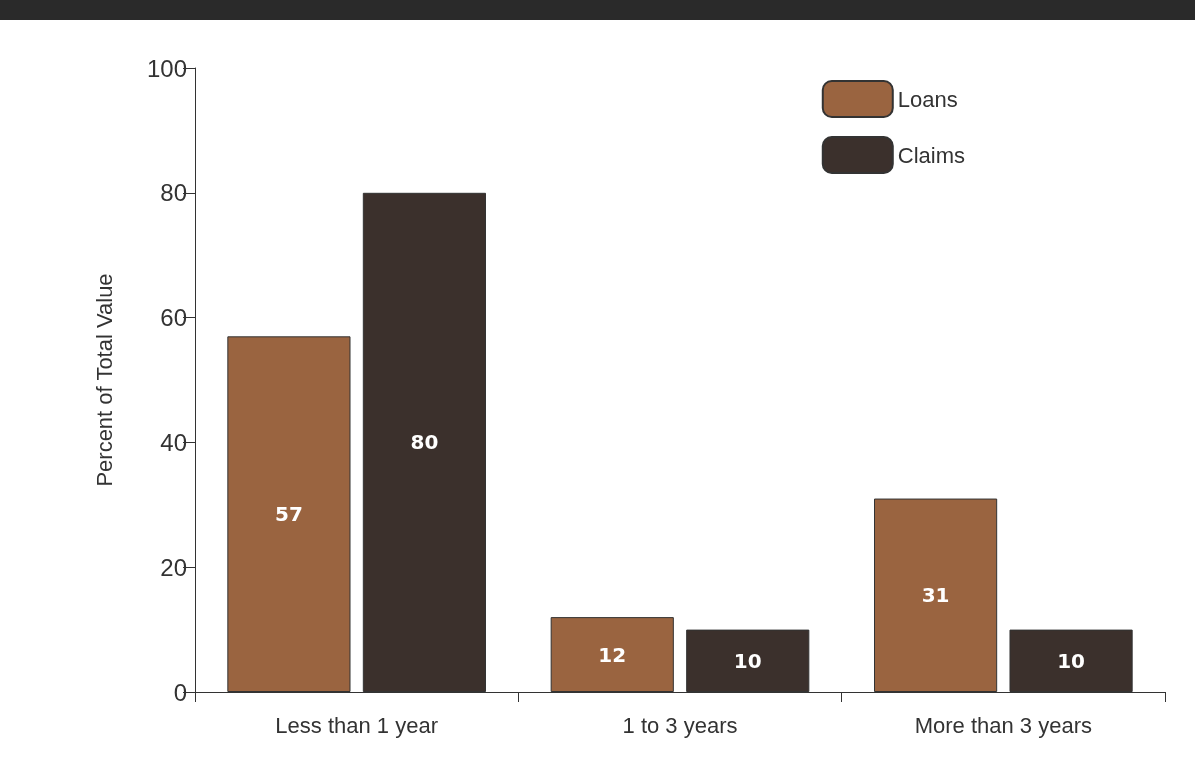  What do you see at coordinates (612, 654) in the screenshot?
I see `data-label: 12` at bounding box center [612, 654].